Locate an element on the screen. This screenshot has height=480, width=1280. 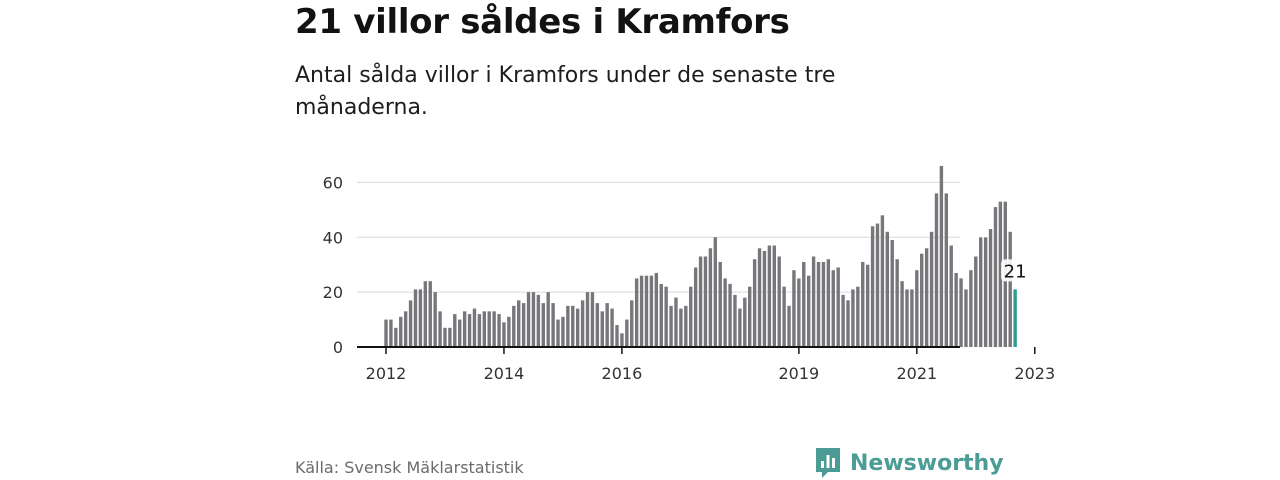
data-label-halo is located at coordinates (1014, 270).